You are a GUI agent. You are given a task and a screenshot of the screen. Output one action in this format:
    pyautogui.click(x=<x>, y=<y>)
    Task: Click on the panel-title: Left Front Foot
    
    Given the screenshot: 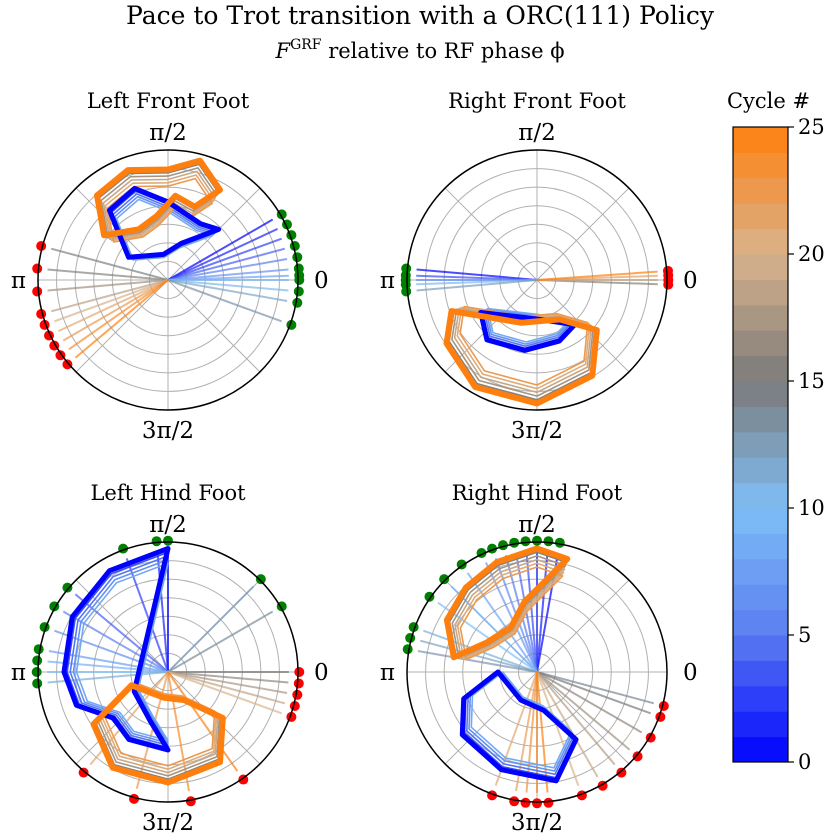 What is the action you would take?
    pyautogui.click(x=168, y=101)
    